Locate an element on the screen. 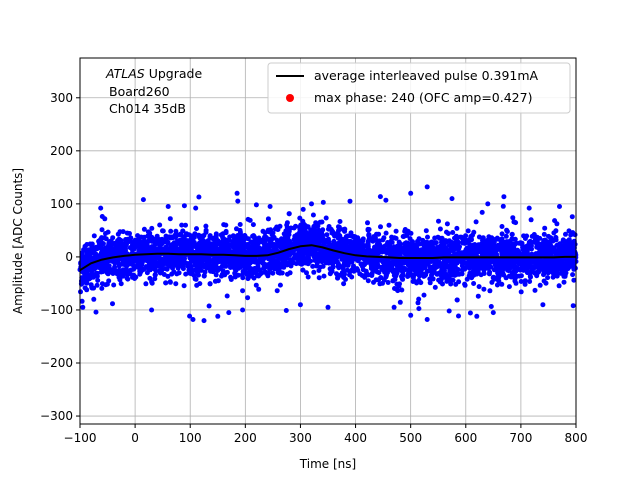 Image resolution: width=640 pixels, height=484 pixels. y-tick-label: −200 is located at coordinates (56, 363).